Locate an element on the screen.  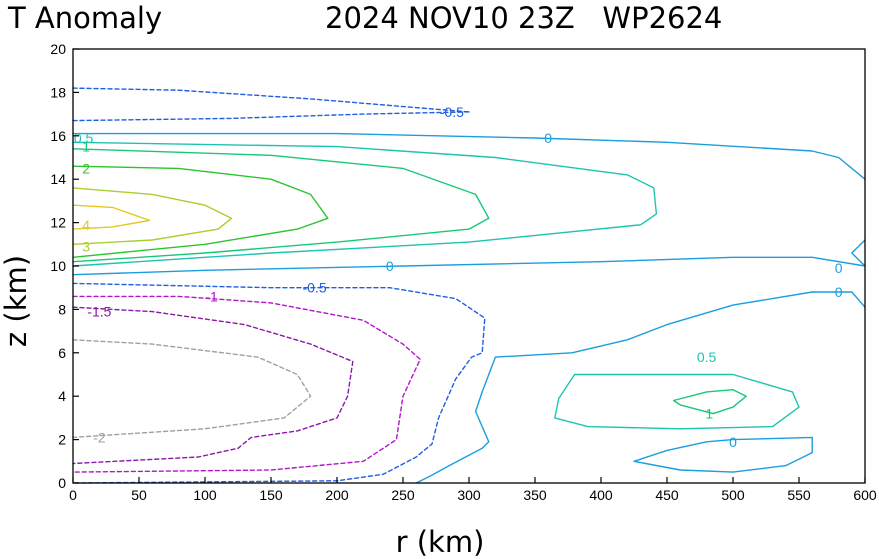
x-tick-label: 0 is located at coordinates (73, 495).